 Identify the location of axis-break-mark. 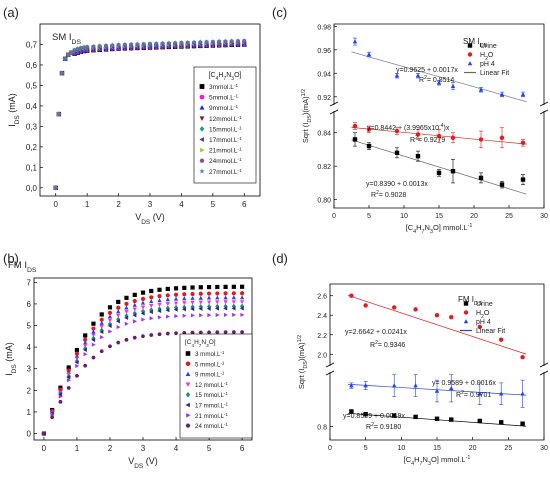
(544, 373).